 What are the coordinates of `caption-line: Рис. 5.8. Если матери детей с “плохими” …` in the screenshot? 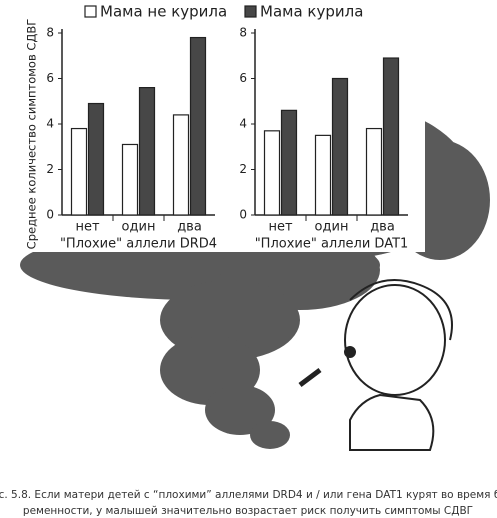 It's located at (248, 495).